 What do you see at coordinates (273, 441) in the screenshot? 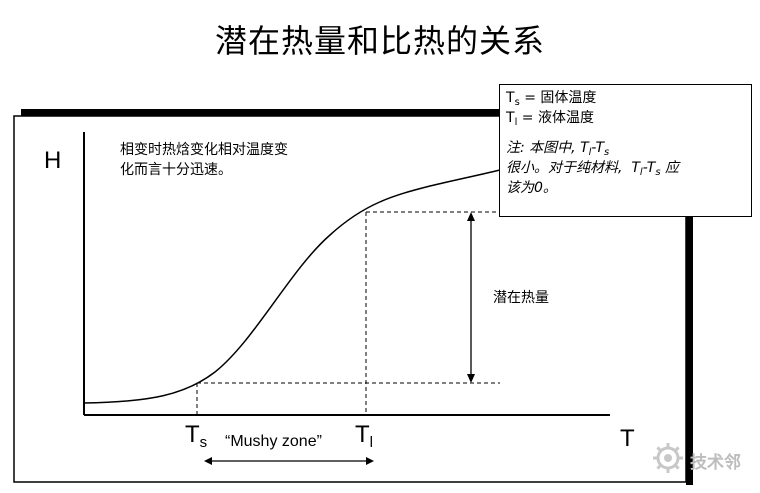
I see `mushy-zone-label: “Mushy zone”` at bounding box center [273, 441].